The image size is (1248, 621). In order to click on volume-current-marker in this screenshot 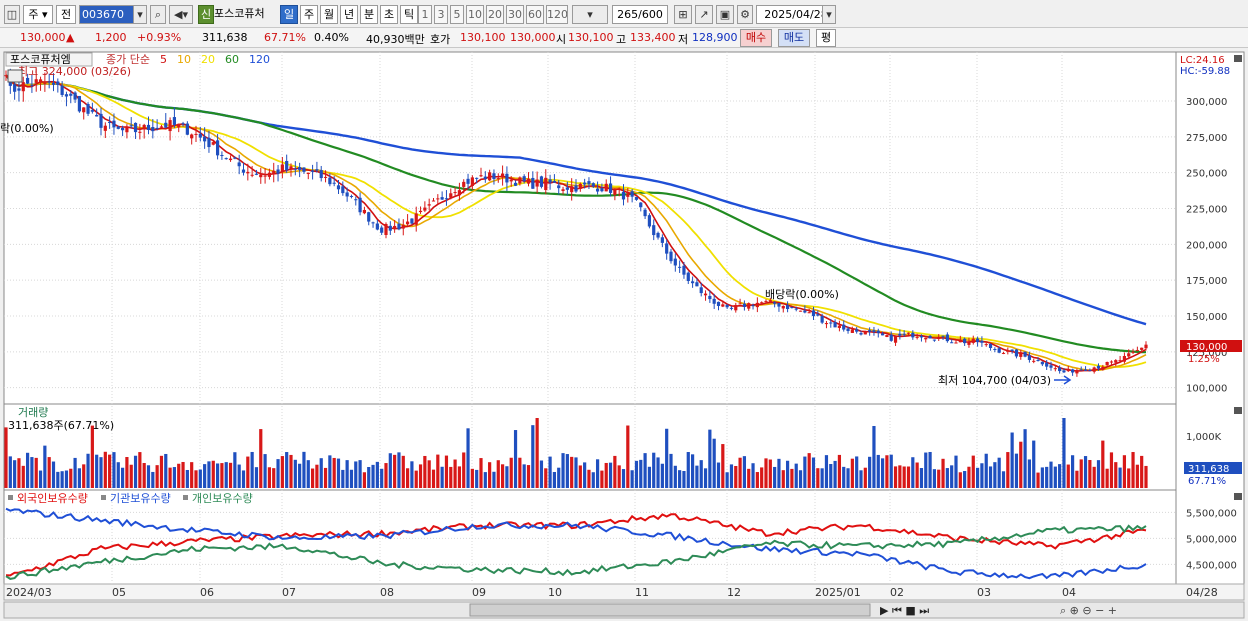, I will do `click(1213, 468)`.